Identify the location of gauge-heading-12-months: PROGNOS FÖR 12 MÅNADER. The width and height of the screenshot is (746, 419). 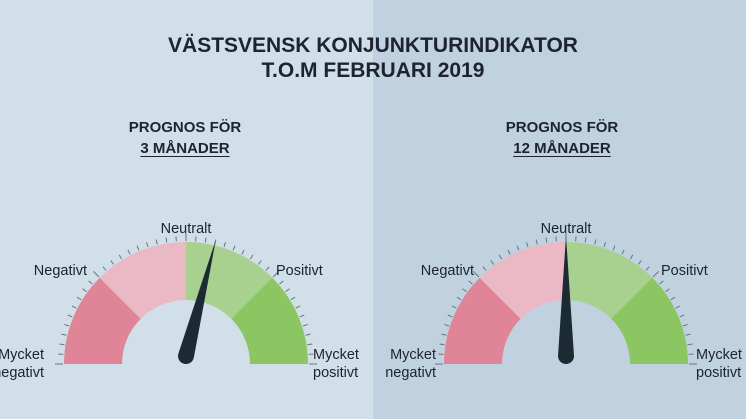
(562, 138).